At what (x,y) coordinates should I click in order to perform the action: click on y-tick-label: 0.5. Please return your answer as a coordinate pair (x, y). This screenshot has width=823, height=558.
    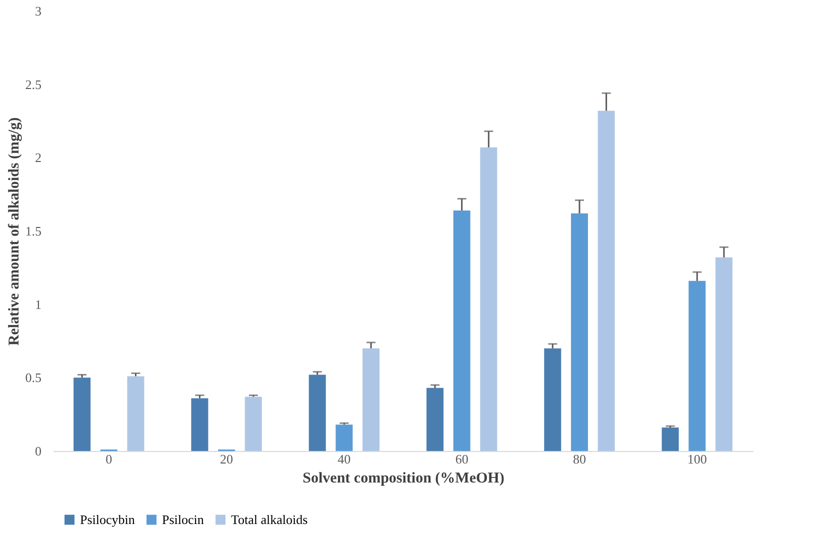
    Looking at the image, I should click on (33, 378).